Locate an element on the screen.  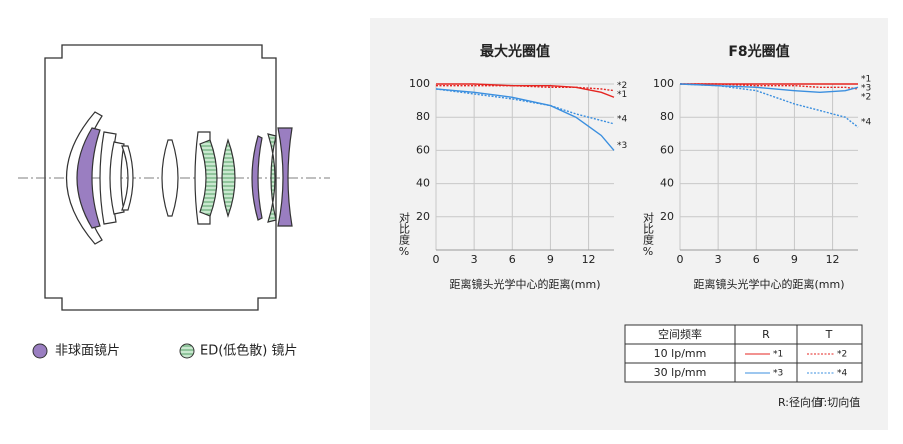
table-cell: *4 is located at coordinates (842, 374).